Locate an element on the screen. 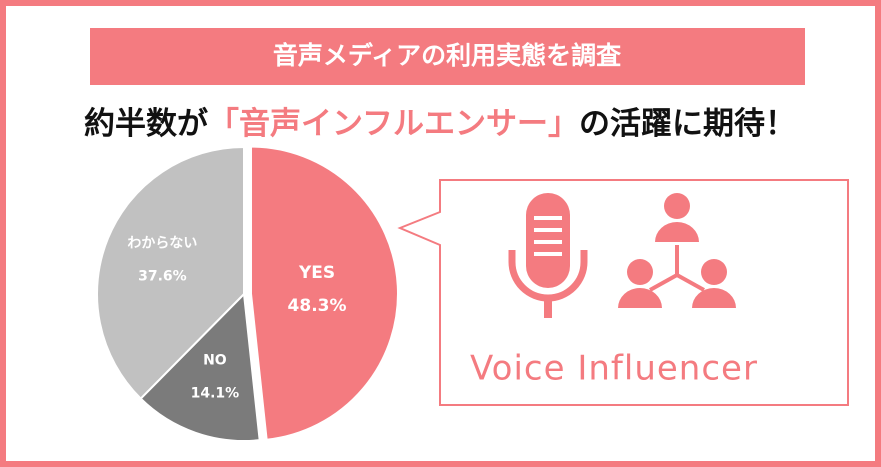 The height and width of the screenshot is (467, 881). callout-text: Voice Influencer is located at coordinates (614, 369).